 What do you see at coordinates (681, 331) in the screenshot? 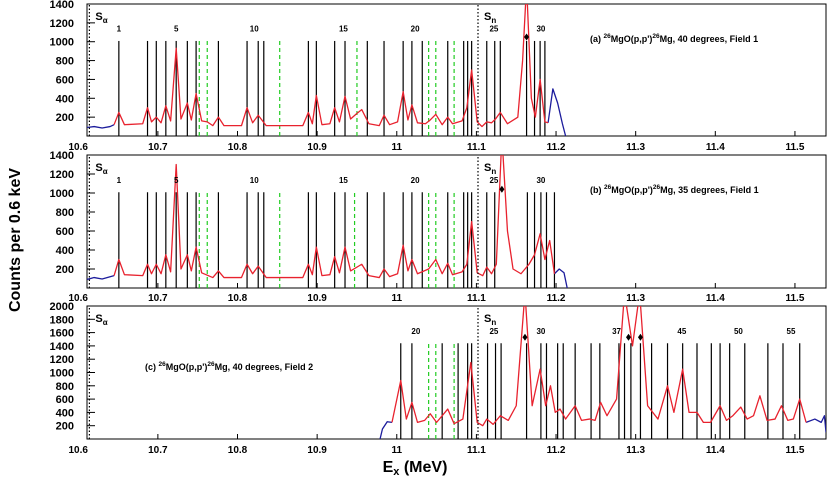
I see `state-label: 45` at bounding box center [681, 331].